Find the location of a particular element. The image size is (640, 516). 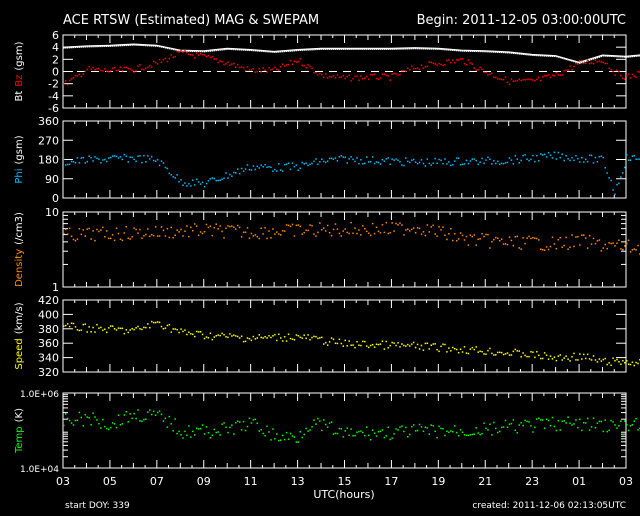

begin-time: Begin: 2011-12-05 03:00:00UTC is located at coordinates (521, 20).